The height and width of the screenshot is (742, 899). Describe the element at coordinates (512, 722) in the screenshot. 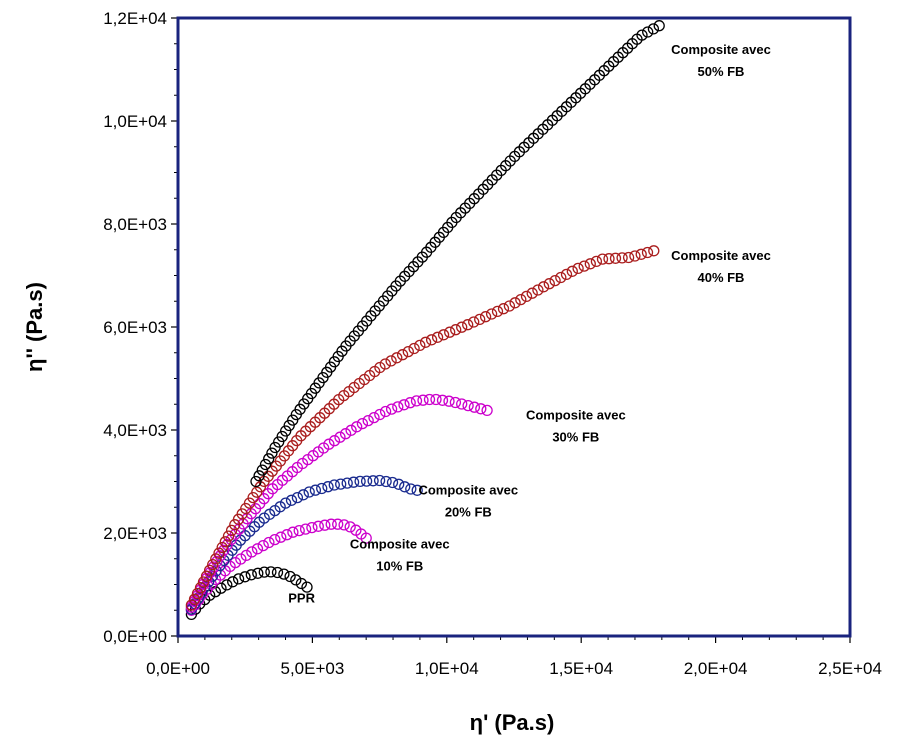

I see `x-axis-title: η' (Pa.s)` at that location.